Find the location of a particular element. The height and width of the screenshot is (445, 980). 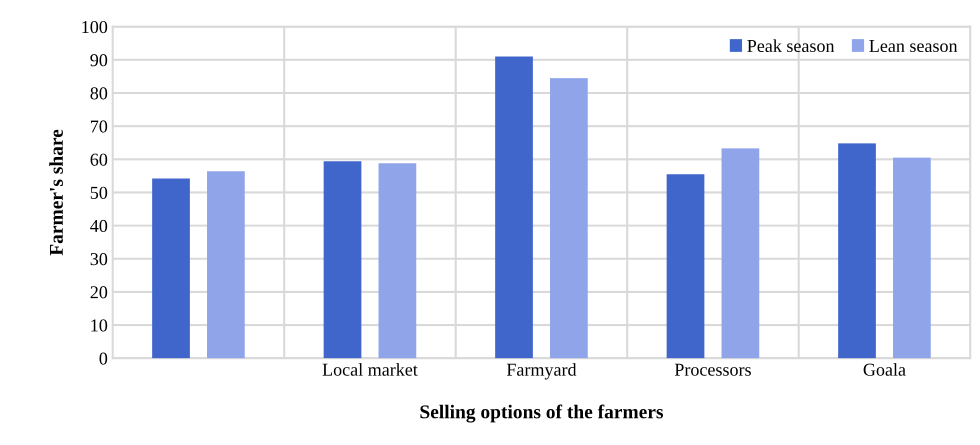

y-tick-label: 80 is located at coordinates (99, 93).